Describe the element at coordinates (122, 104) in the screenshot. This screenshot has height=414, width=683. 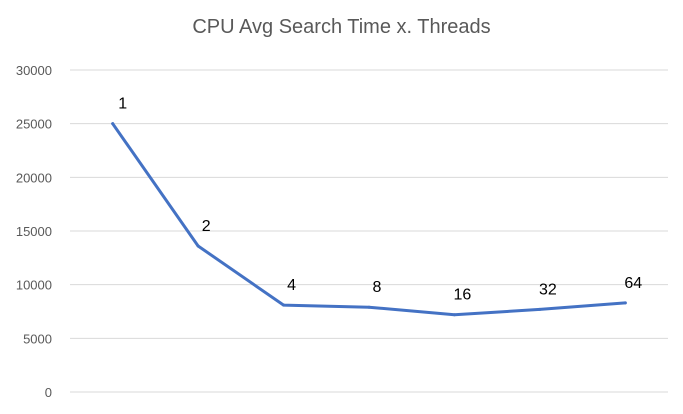
I see `data-label: 1` at that location.